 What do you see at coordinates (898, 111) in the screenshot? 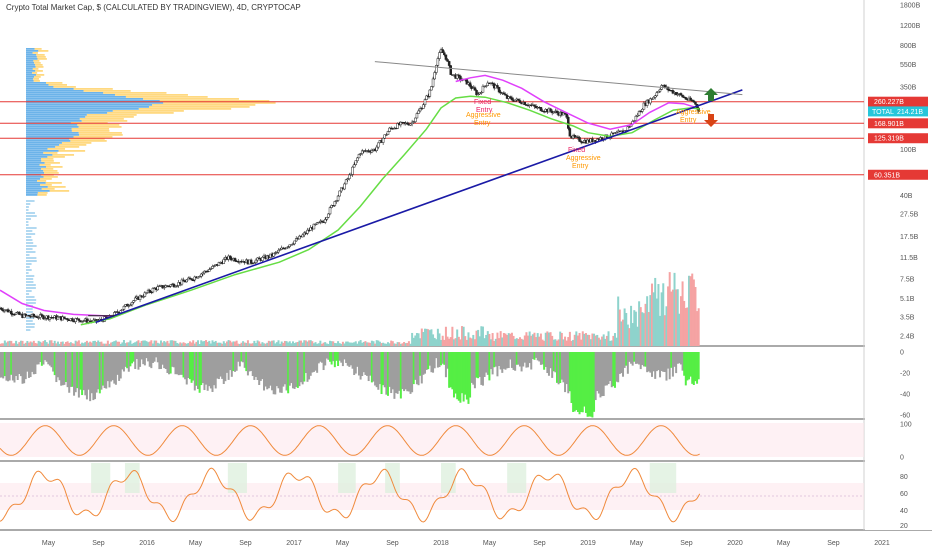
I see `current-price-tag` at bounding box center [898, 111].